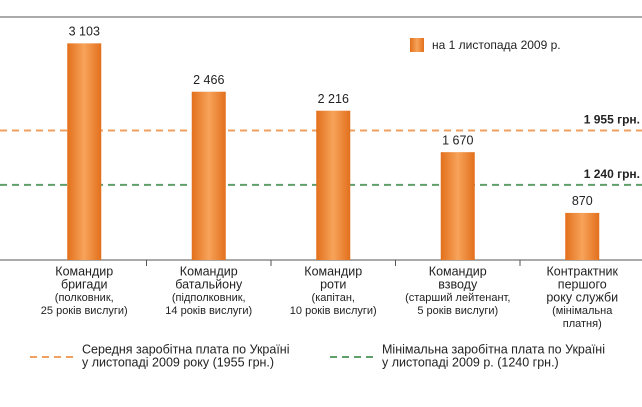 This screenshot has width=642, height=407. Describe the element at coordinates (84, 298) in the screenshot. I see `x-tick-label: (полковник,` at that location.